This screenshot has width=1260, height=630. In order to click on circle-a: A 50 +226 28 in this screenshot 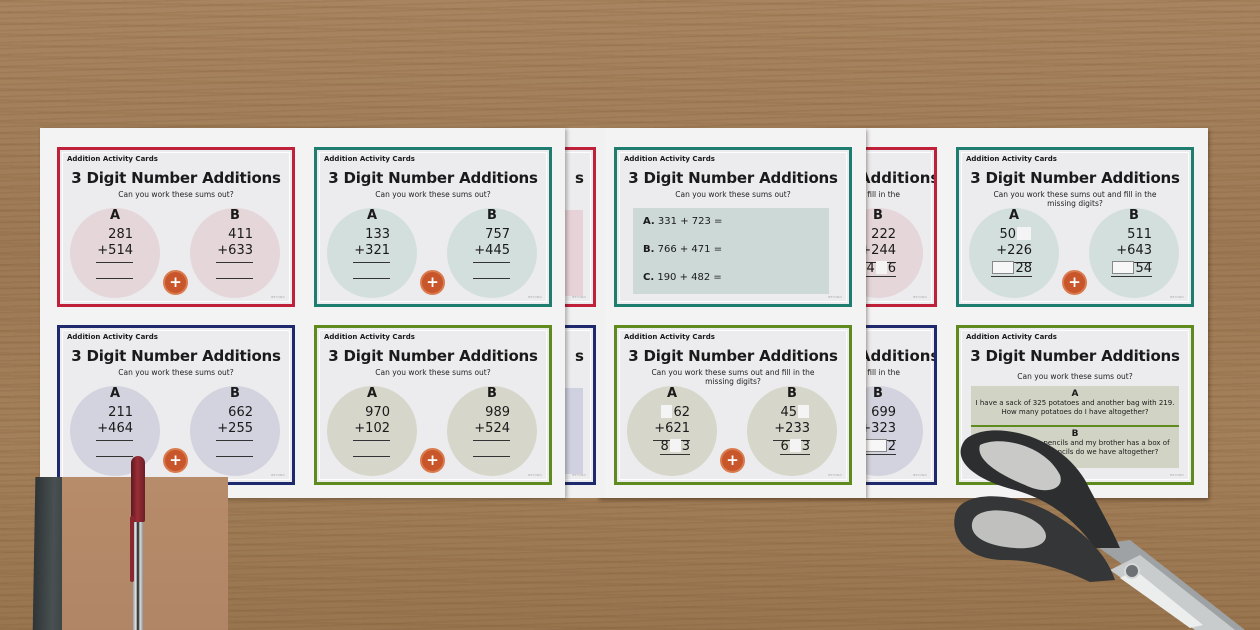, I will do `click(1014, 253)`.